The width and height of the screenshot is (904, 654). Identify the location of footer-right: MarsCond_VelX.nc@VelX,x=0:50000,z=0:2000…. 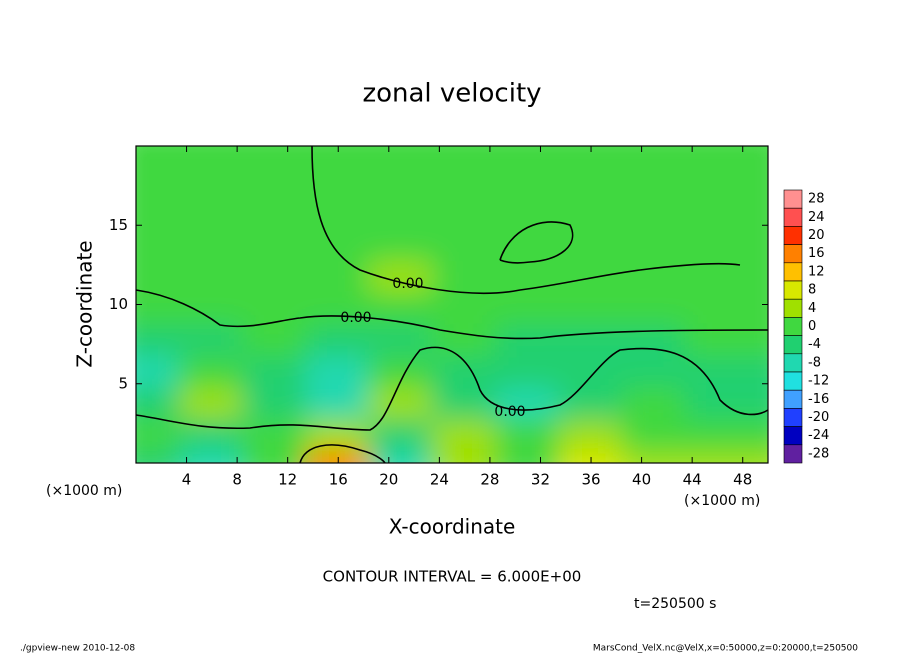
(725, 649).